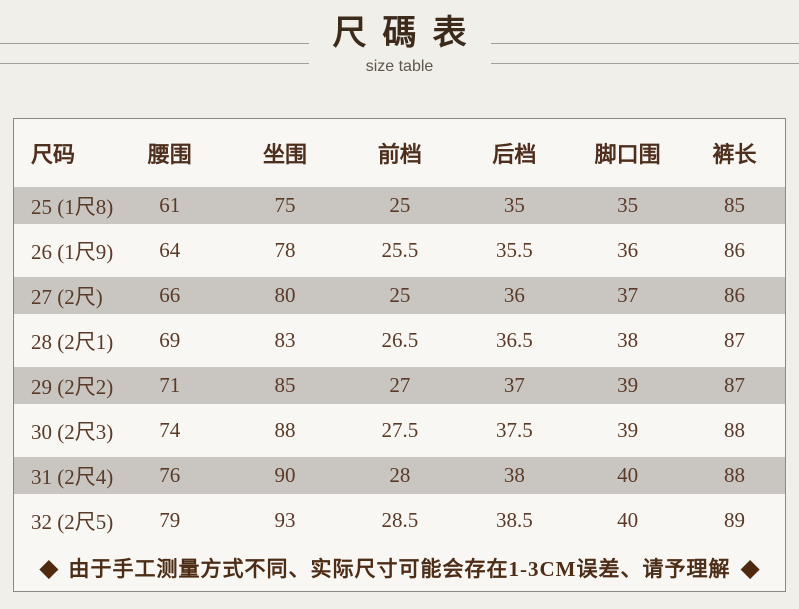  I want to click on column-header-front-rise: 前档, so click(399, 154).